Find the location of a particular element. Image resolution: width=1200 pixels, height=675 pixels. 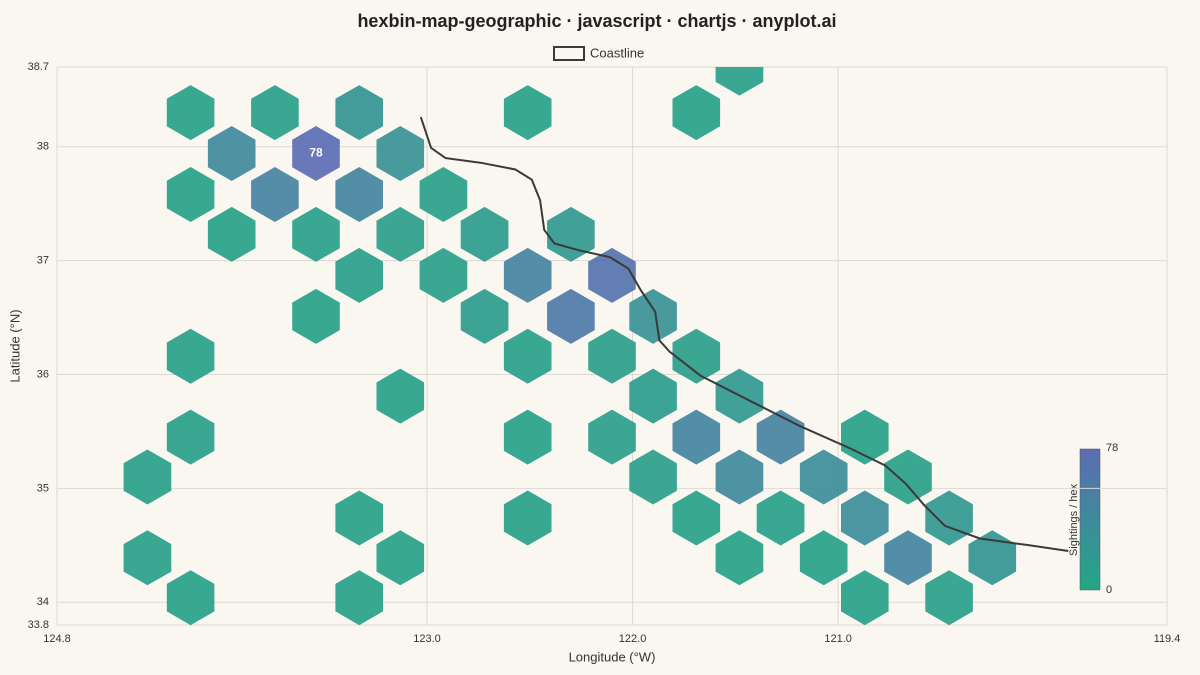

hex-label: 78 is located at coordinates (316, 153).